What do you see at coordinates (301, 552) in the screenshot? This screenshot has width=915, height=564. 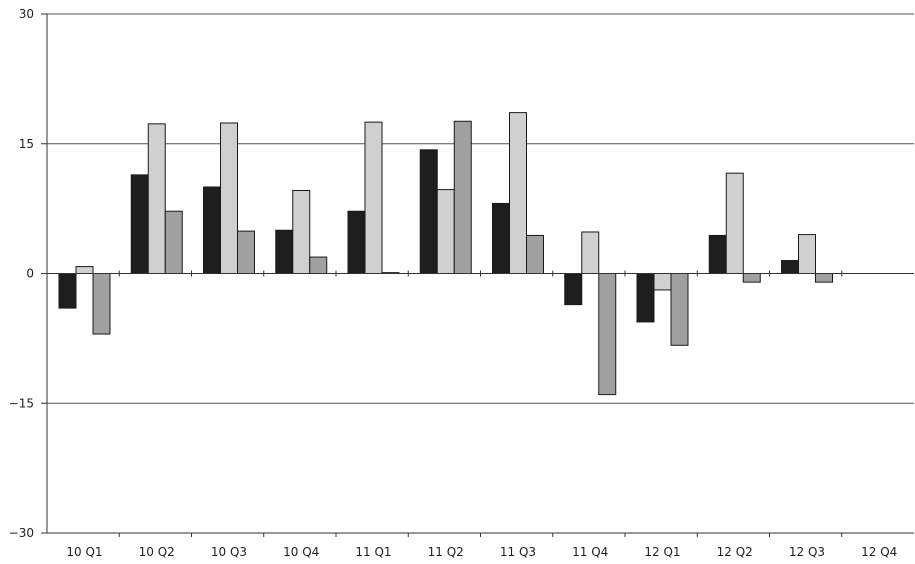 I see `x-tick-label: 10 Q4` at bounding box center [301, 552].